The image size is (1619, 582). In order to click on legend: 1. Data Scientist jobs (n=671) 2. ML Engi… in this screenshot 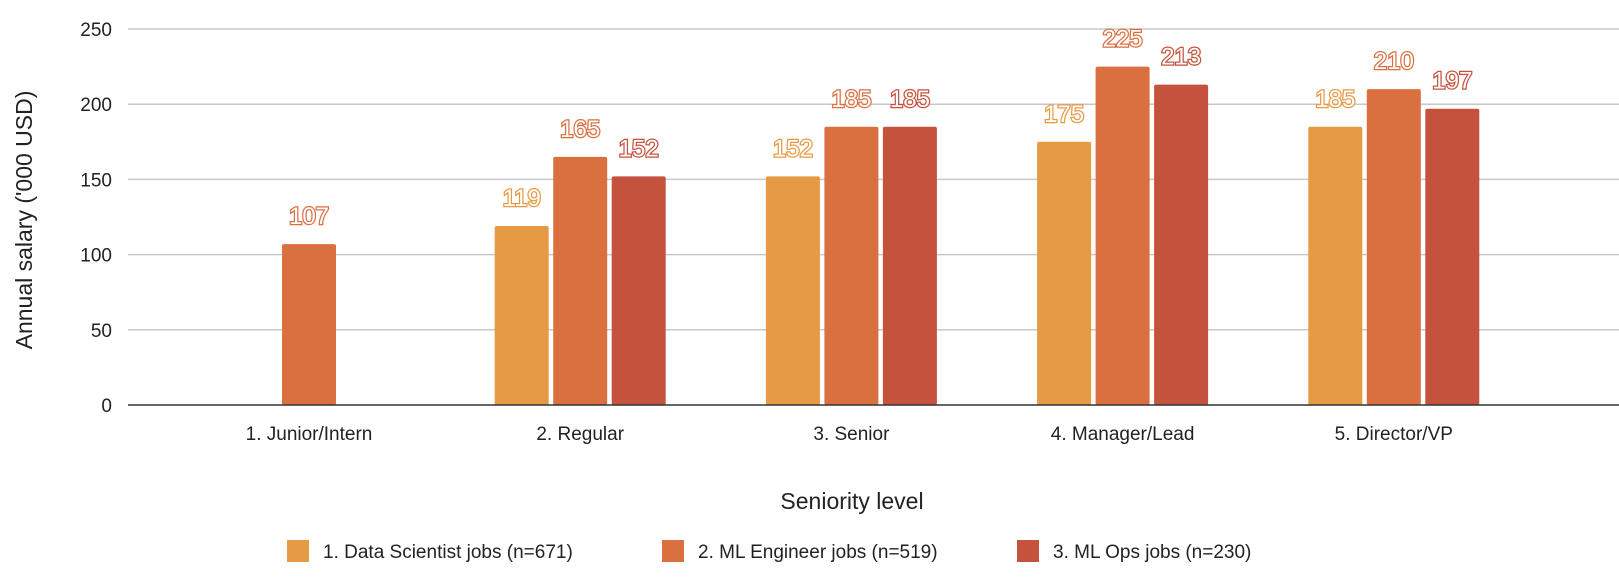, I will do `click(769, 551)`.